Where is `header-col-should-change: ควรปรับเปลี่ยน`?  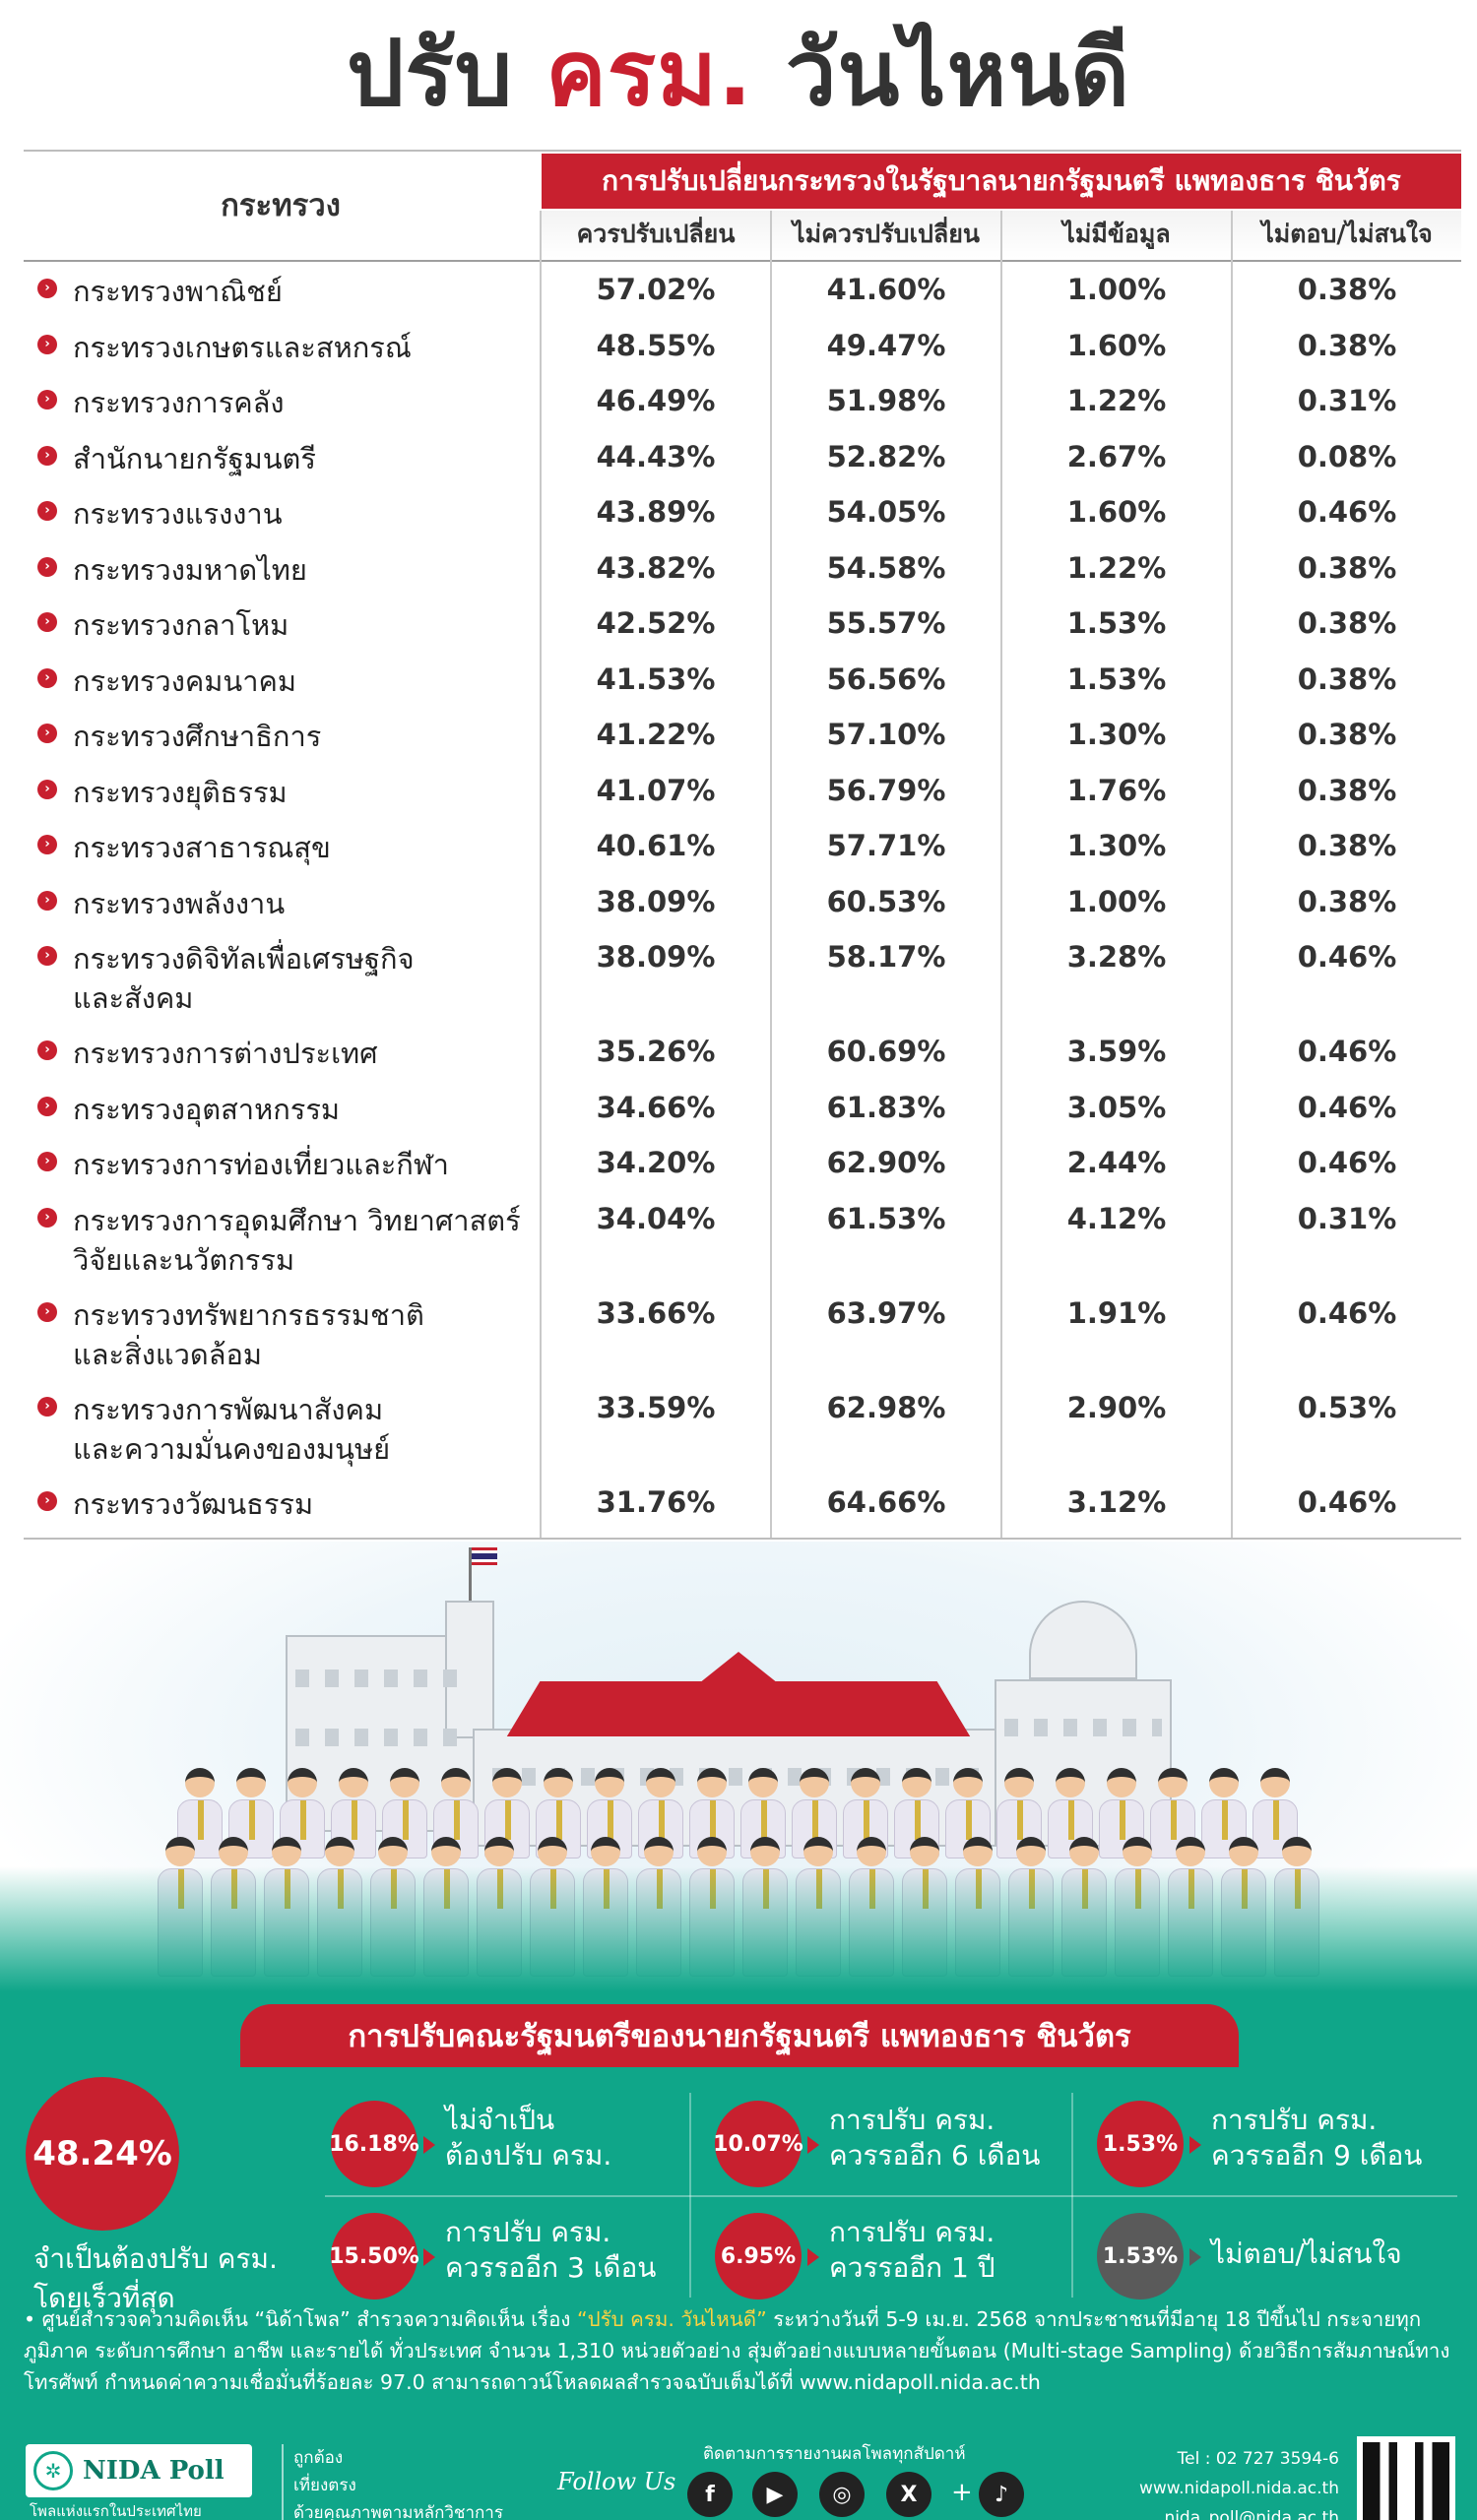
header-col-should-change: ควรปรับเปลี่ยน is located at coordinates (656, 234).